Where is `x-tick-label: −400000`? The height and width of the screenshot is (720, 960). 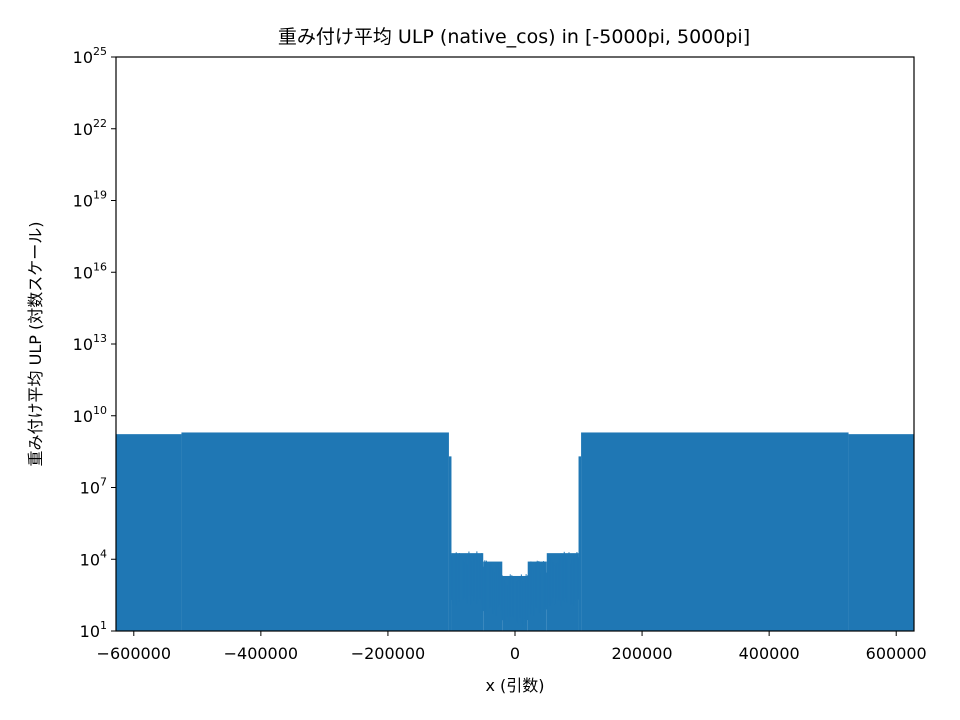 x-tick-label: −400000 is located at coordinates (261, 653).